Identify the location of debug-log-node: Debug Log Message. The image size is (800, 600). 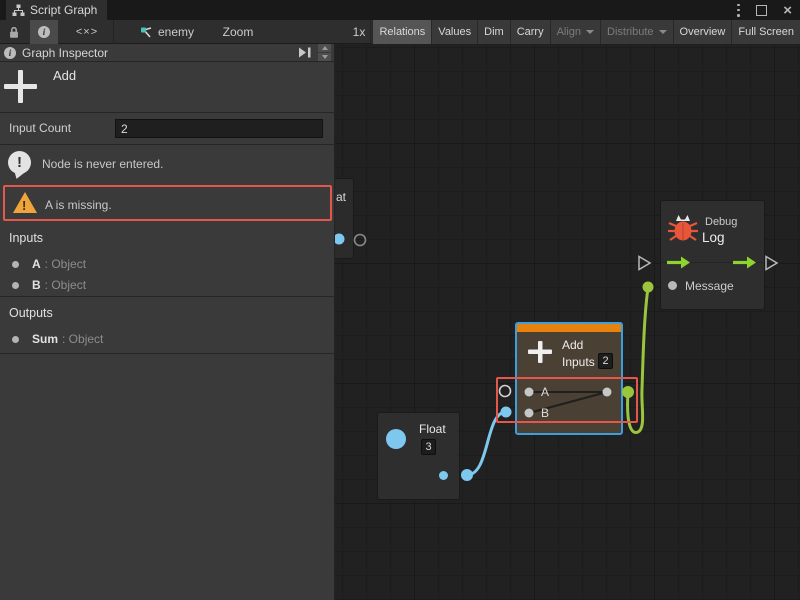
(712, 255).